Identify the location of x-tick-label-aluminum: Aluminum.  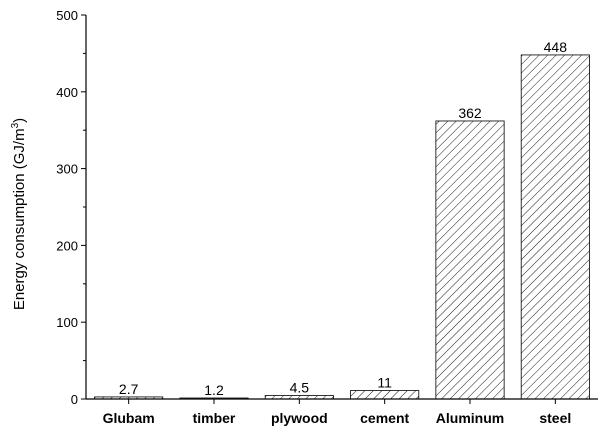
(470, 418).